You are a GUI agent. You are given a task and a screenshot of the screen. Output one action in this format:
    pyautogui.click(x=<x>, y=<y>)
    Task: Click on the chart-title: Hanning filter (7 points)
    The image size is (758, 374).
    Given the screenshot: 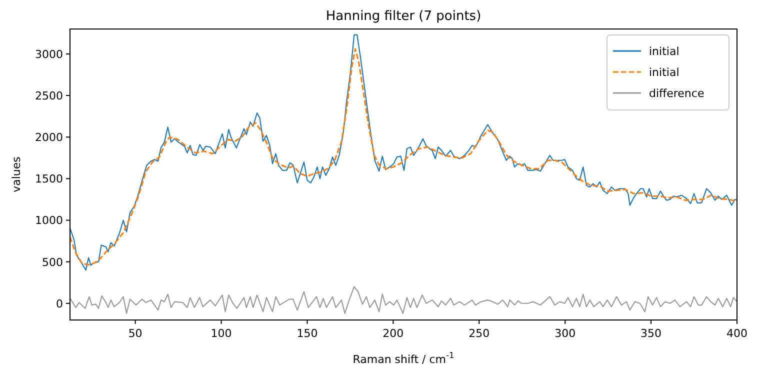 What is the action you would take?
    pyautogui.click(x=404, y=16)
    